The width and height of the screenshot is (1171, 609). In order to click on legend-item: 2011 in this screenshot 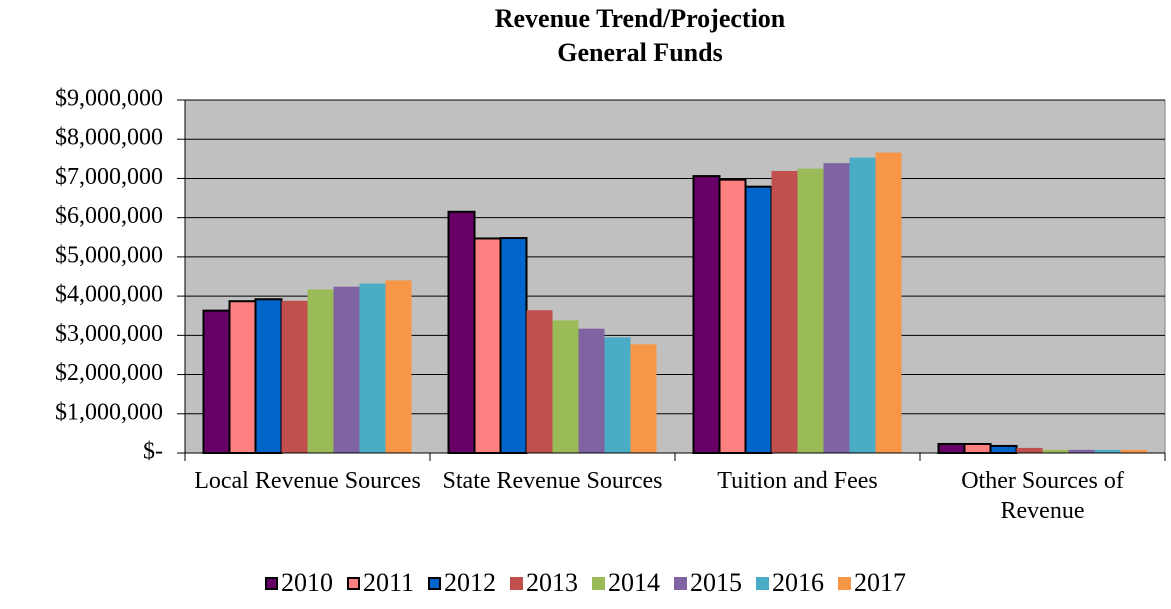, I will do `click(380, 583)`.